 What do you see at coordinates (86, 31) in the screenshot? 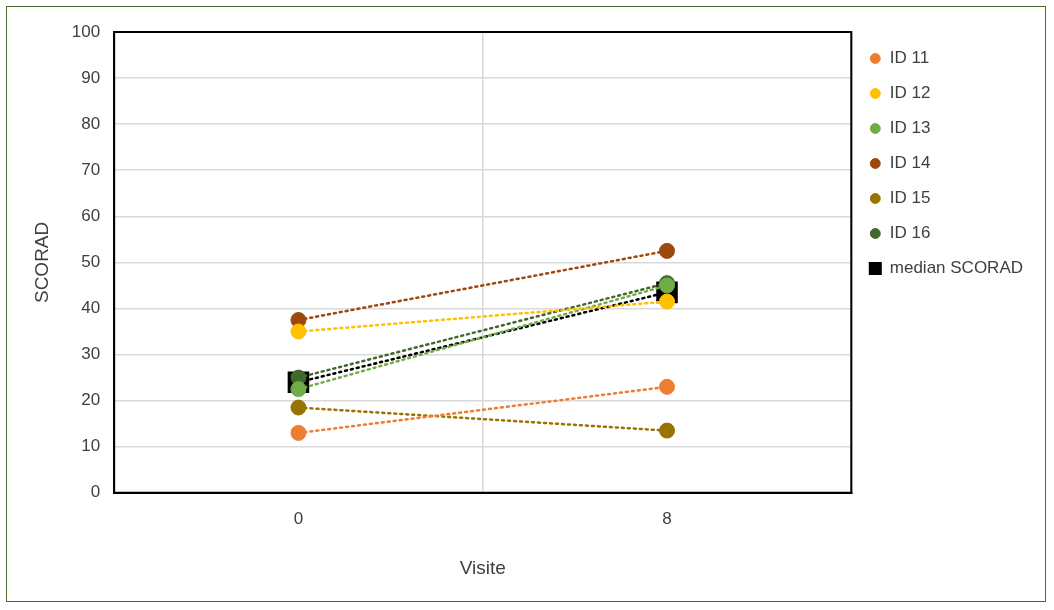
I see `y-tick-label: 100` at bounding box center [86, 31].